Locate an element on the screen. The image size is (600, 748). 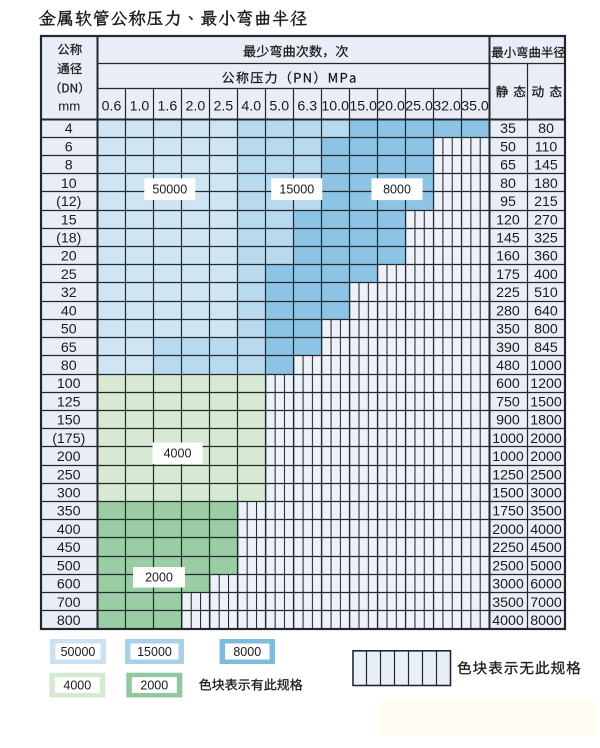
svg-text: 640 is located at coordinates (546, 311).